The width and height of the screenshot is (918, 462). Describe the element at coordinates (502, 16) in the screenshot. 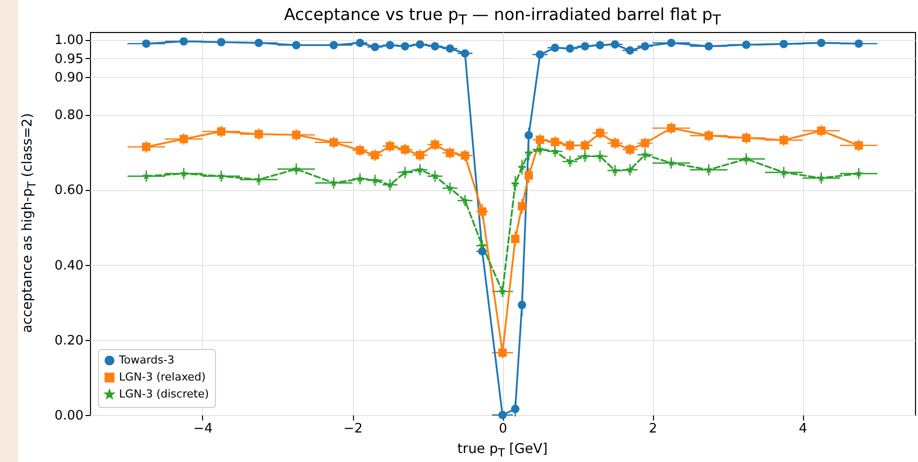

I see `chart-title: Acceptance vs true p$_{T}$ — non-irradiated barrel flat p$_{T}$` at that location.